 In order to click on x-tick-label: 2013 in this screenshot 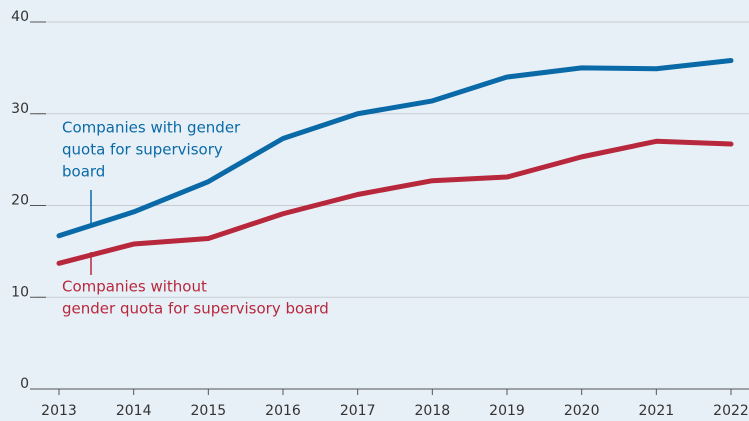, I will do `click(59, 411)`.